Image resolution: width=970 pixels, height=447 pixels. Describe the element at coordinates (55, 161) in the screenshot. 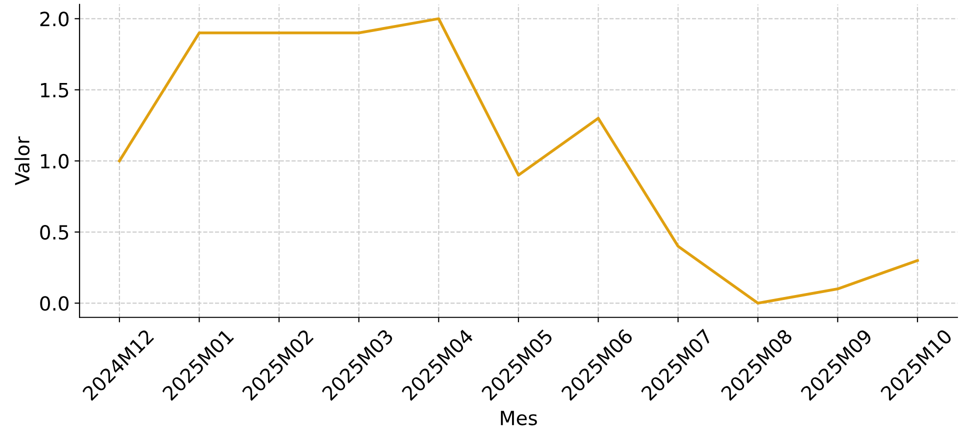

I see `y-tick-label: 1.0` at that location.